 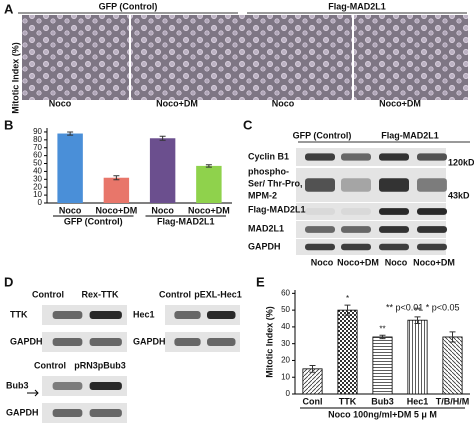 What do you see at coordinates (37, 139) in the screenshot?
I see `y-tick-label: 80` at bounding box center [37, 139].